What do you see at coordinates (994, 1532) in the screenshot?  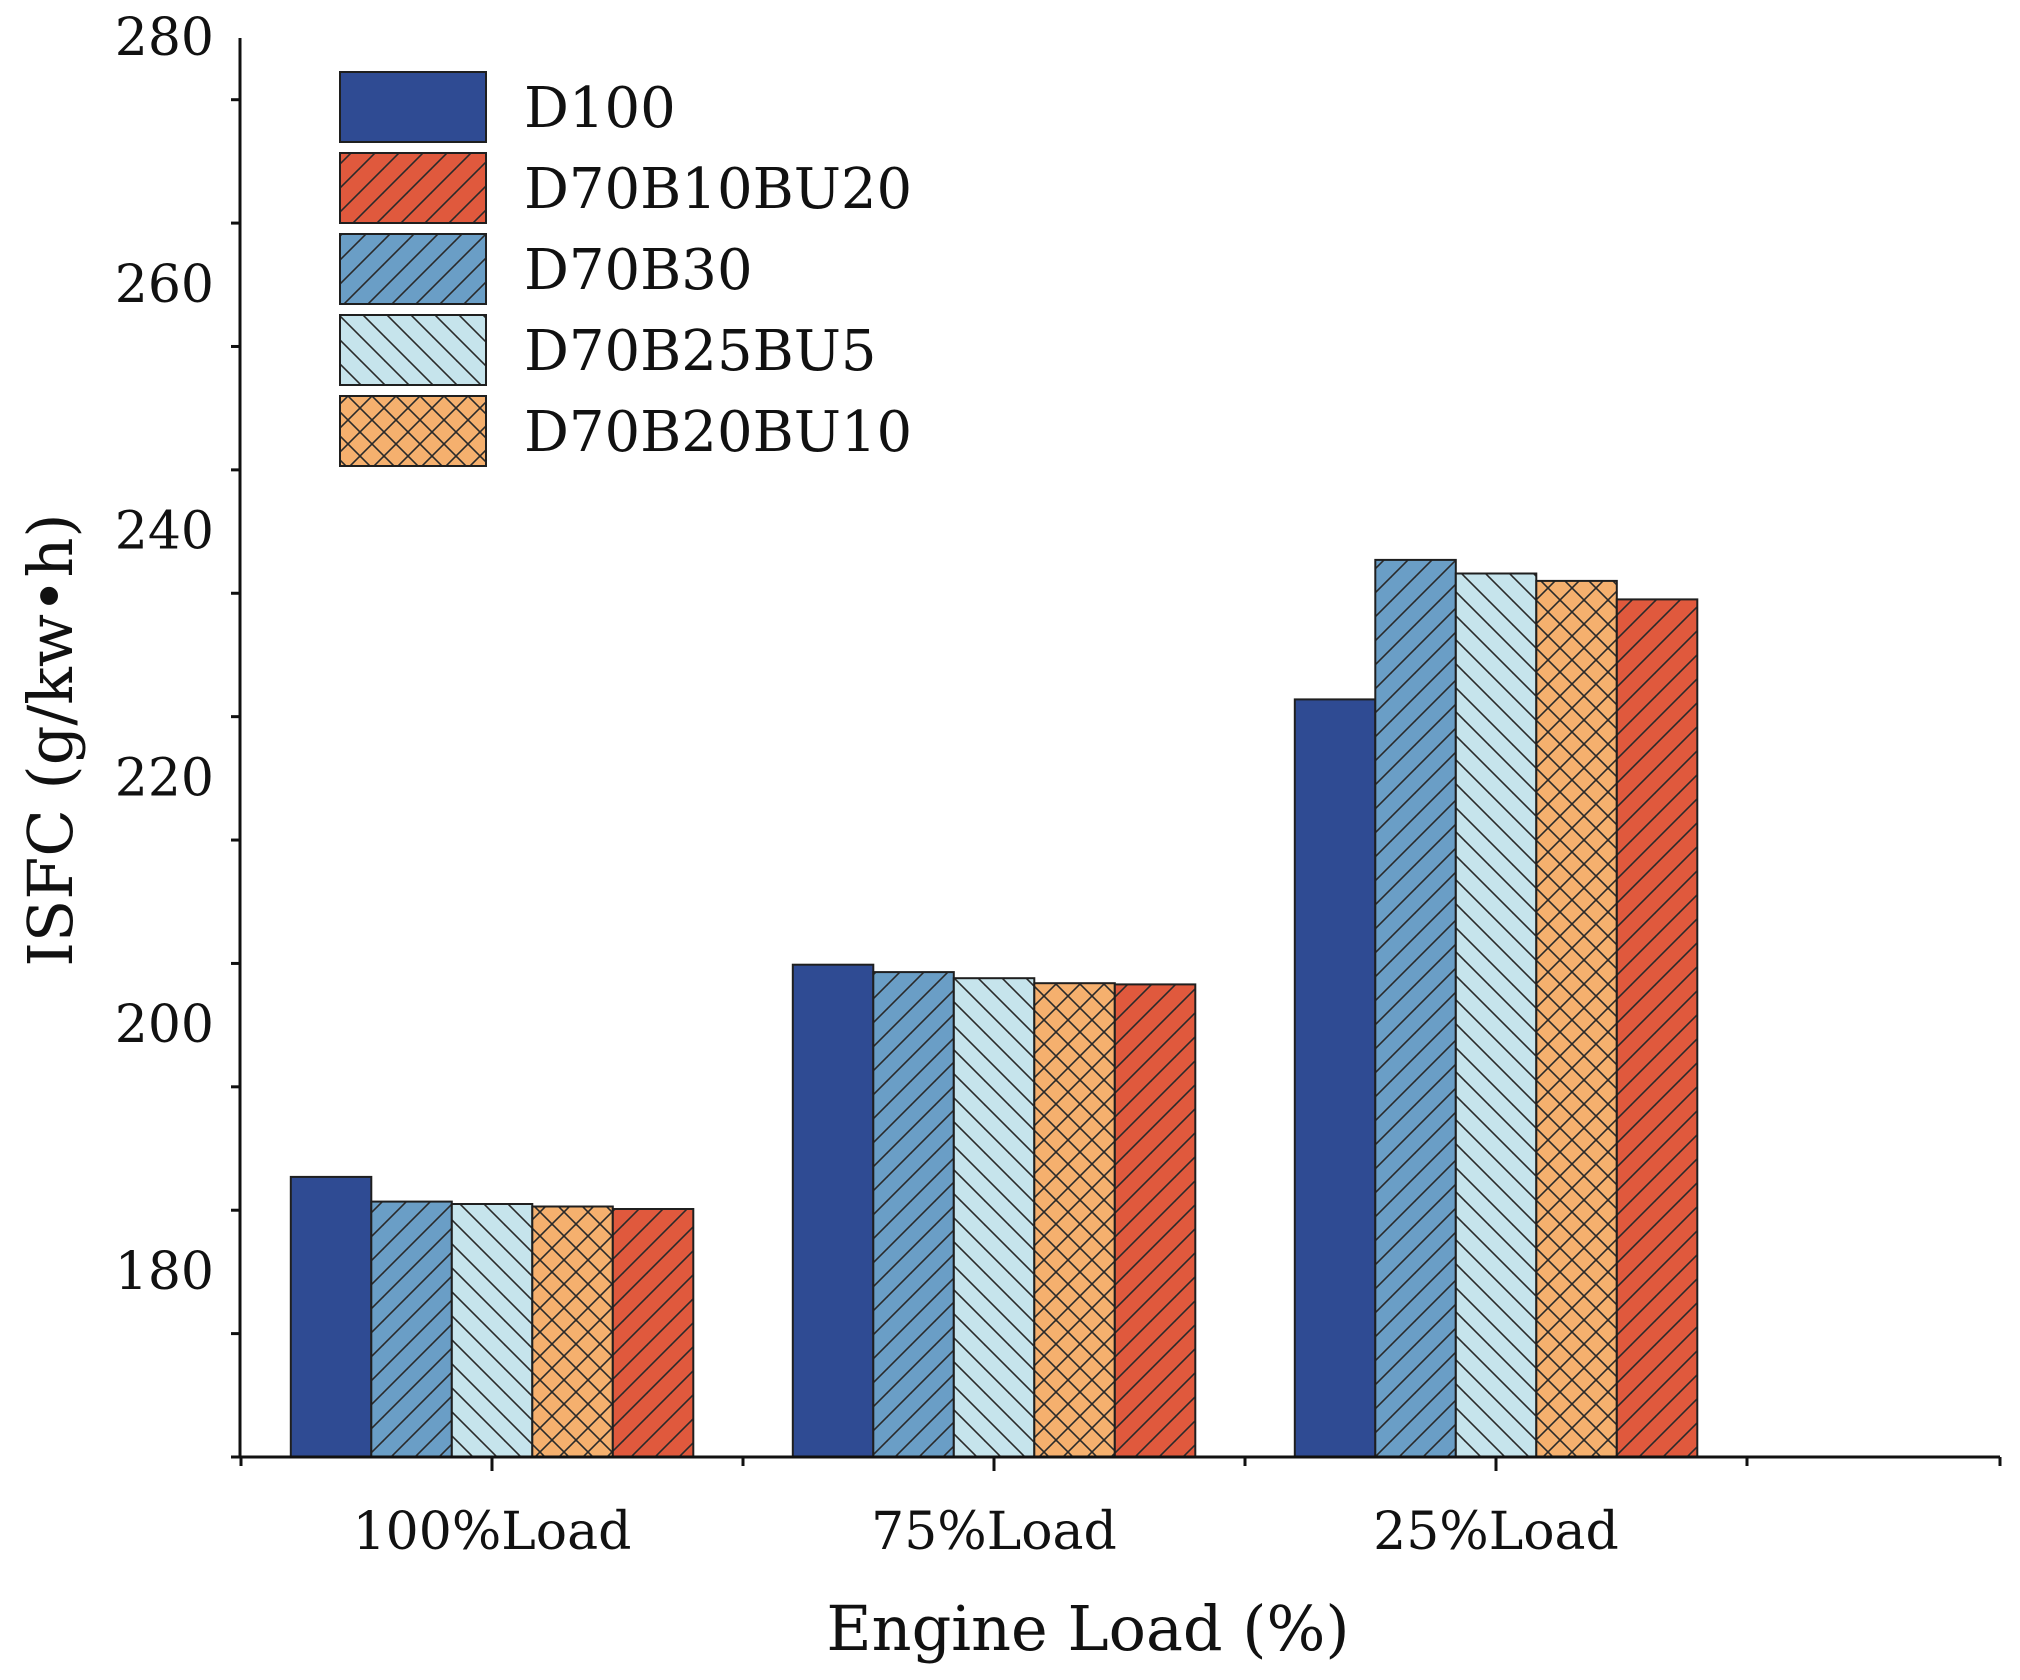 I see `x-tick-label: 75%Load` at bounding box center [994, 1532].